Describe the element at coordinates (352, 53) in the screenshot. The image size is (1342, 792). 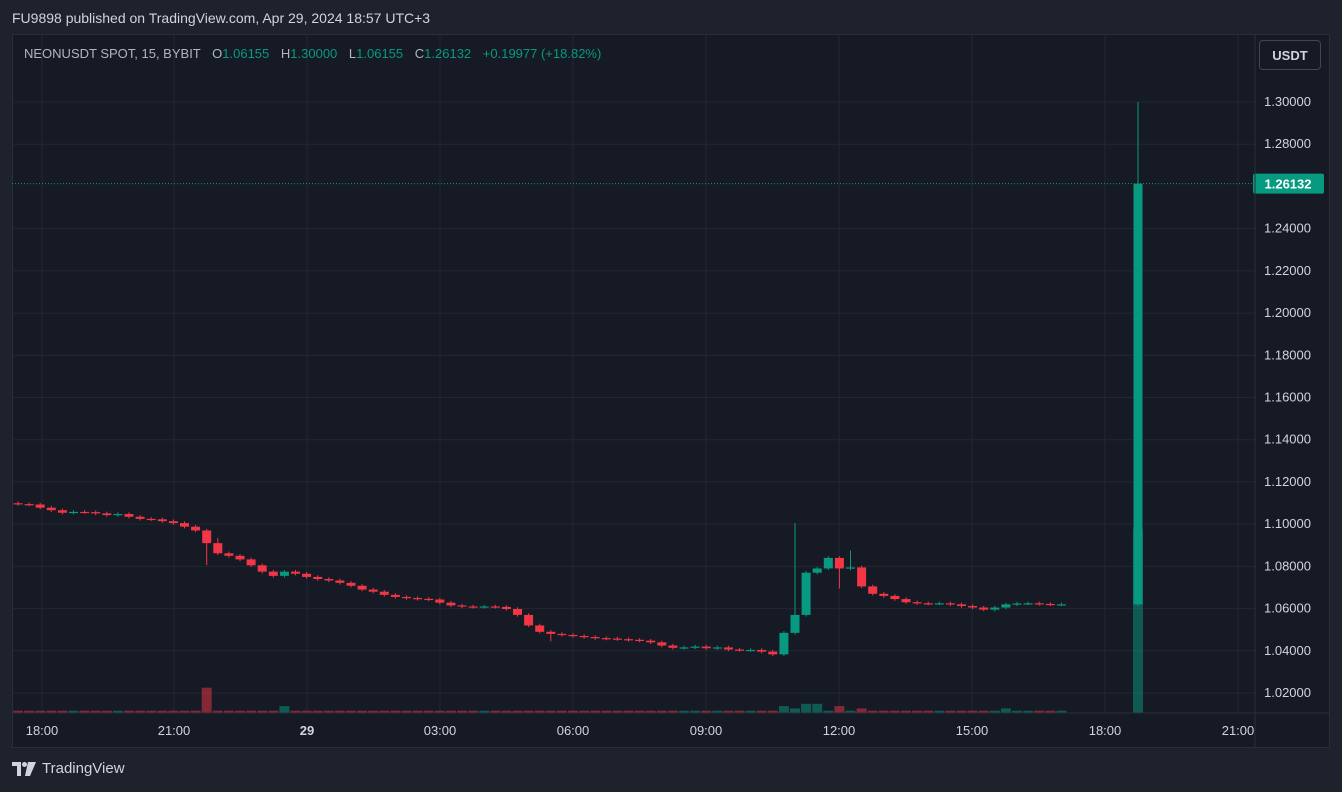
I see `low-label: L` at that location.